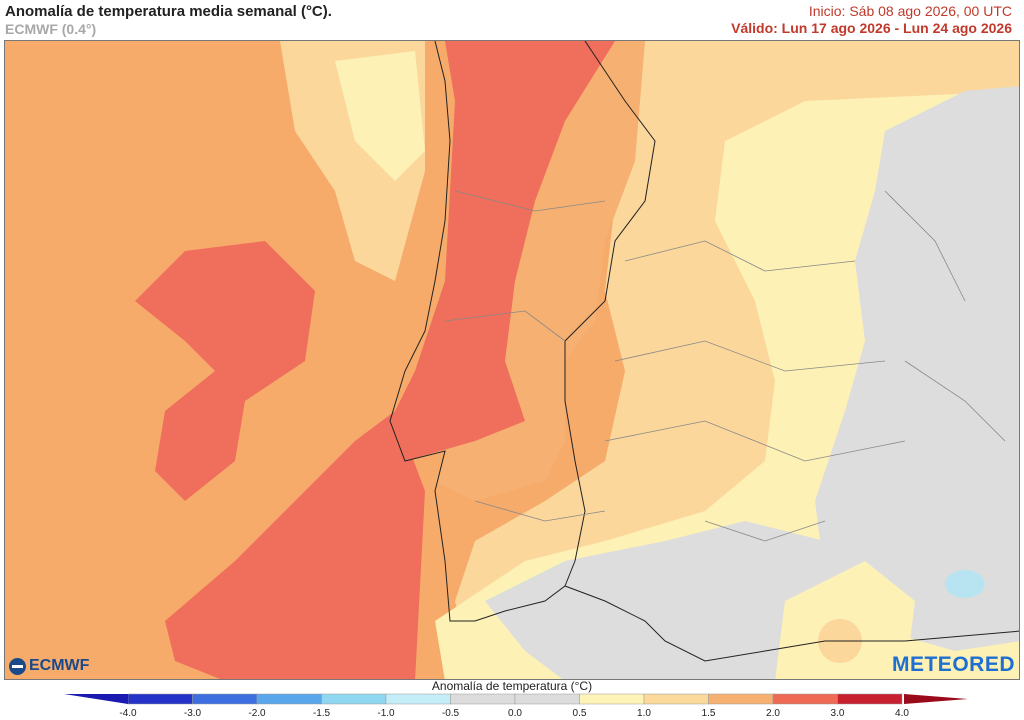 This screenshot has width=1024, height=720. Describe the element at coordinates (17, 666) in the screenshot. I see `ecmwf-logo-icon` at that location.